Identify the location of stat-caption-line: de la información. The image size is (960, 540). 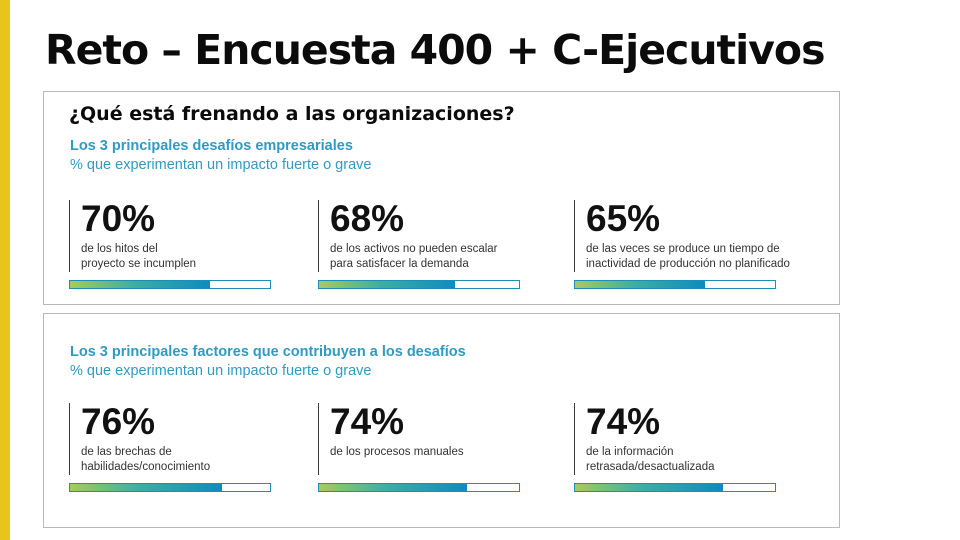
(630, 452).